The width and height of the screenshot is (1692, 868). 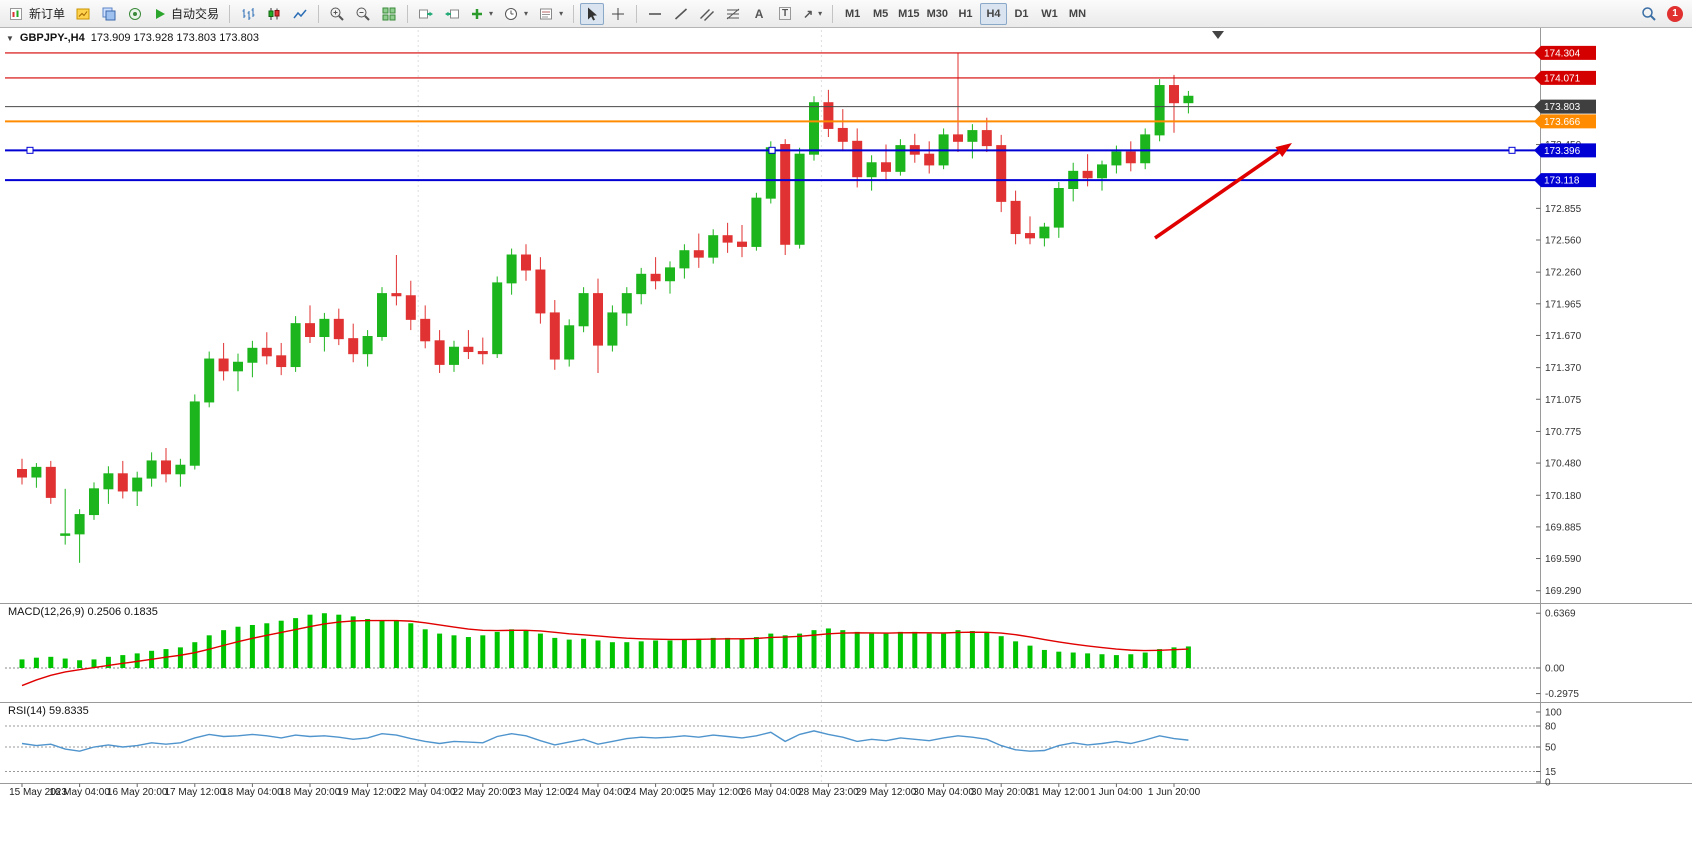 I want to click on auto-scroll-button, so click(x=426, y=14).